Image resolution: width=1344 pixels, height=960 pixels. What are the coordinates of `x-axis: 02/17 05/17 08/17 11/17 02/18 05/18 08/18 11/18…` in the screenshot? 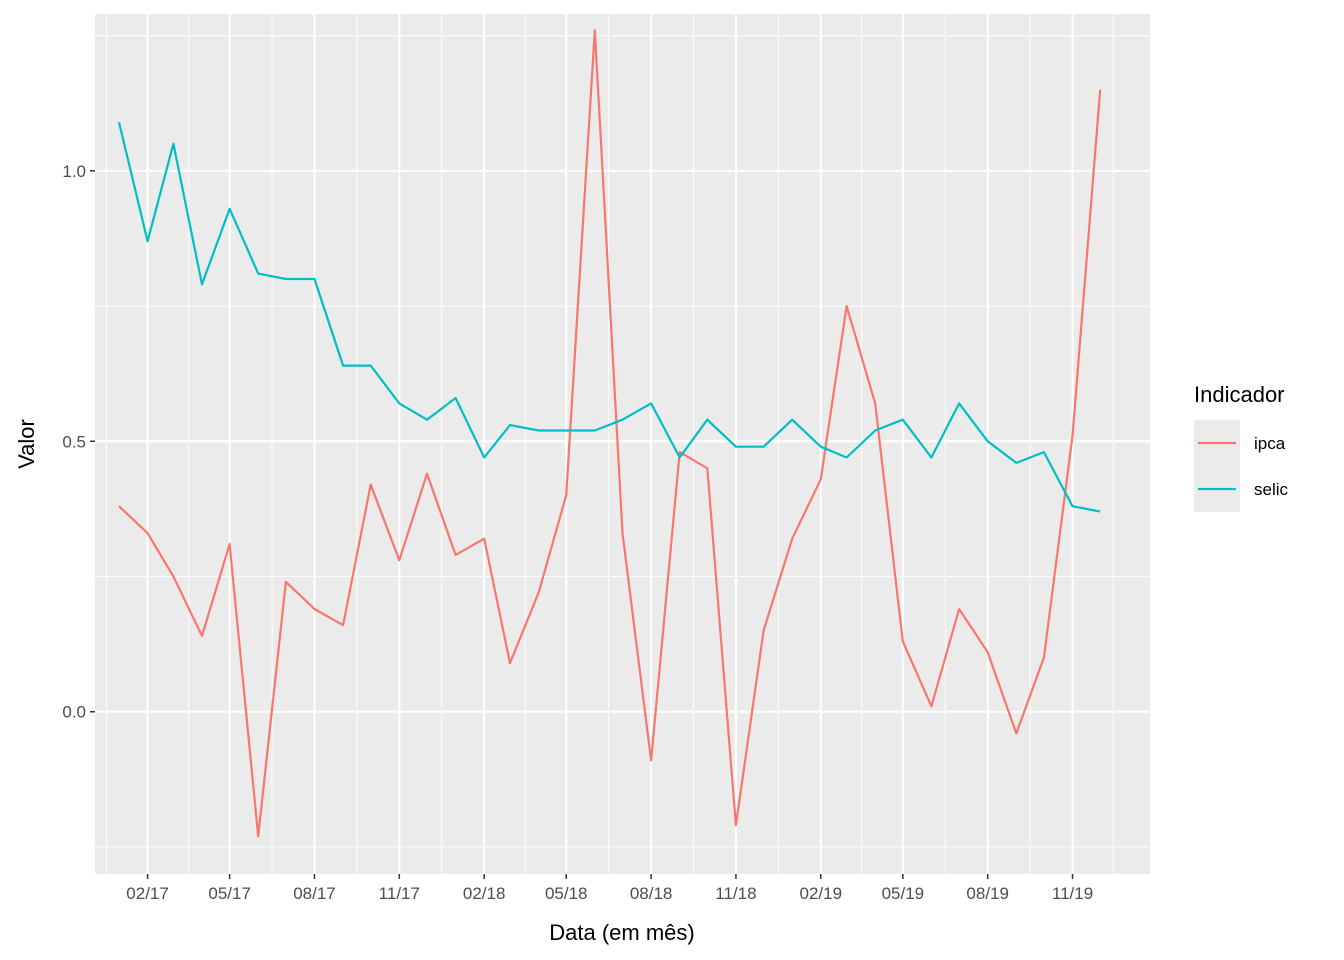 It's located at (609, 888).